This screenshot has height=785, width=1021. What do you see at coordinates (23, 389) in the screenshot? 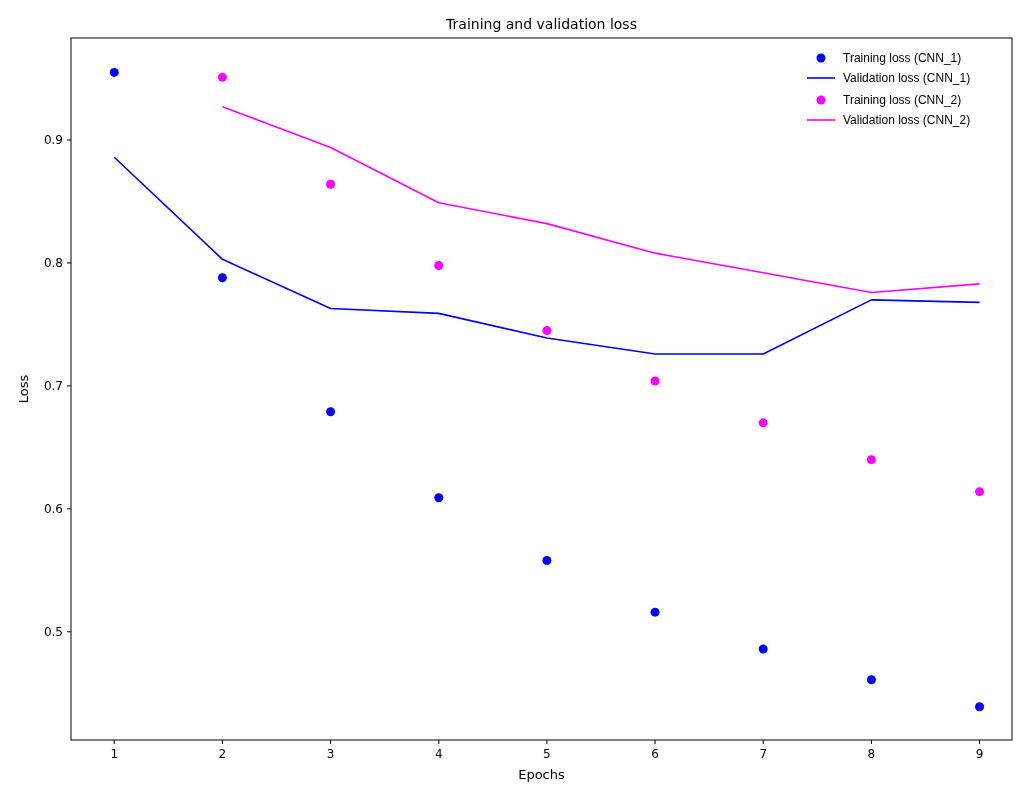
I see `y-axis-title: Loss` at bounding box center [23, 389].